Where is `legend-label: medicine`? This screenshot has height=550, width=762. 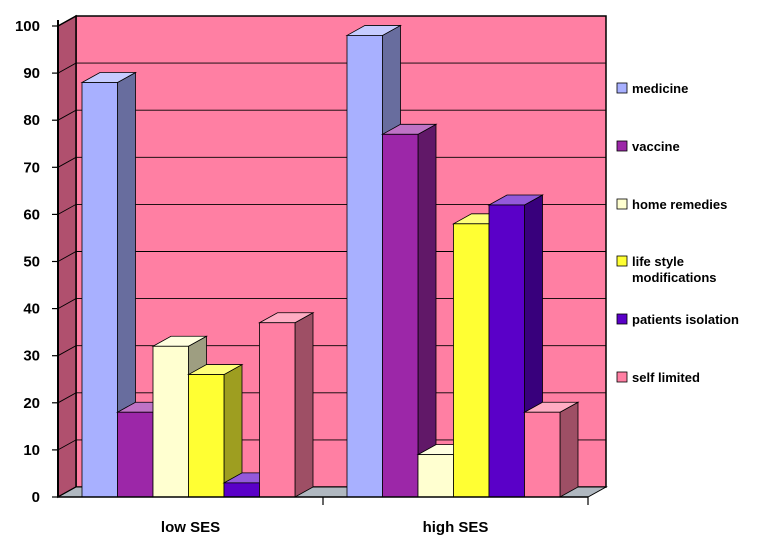
legend-label: medicine is located at coordinates (660, 88).